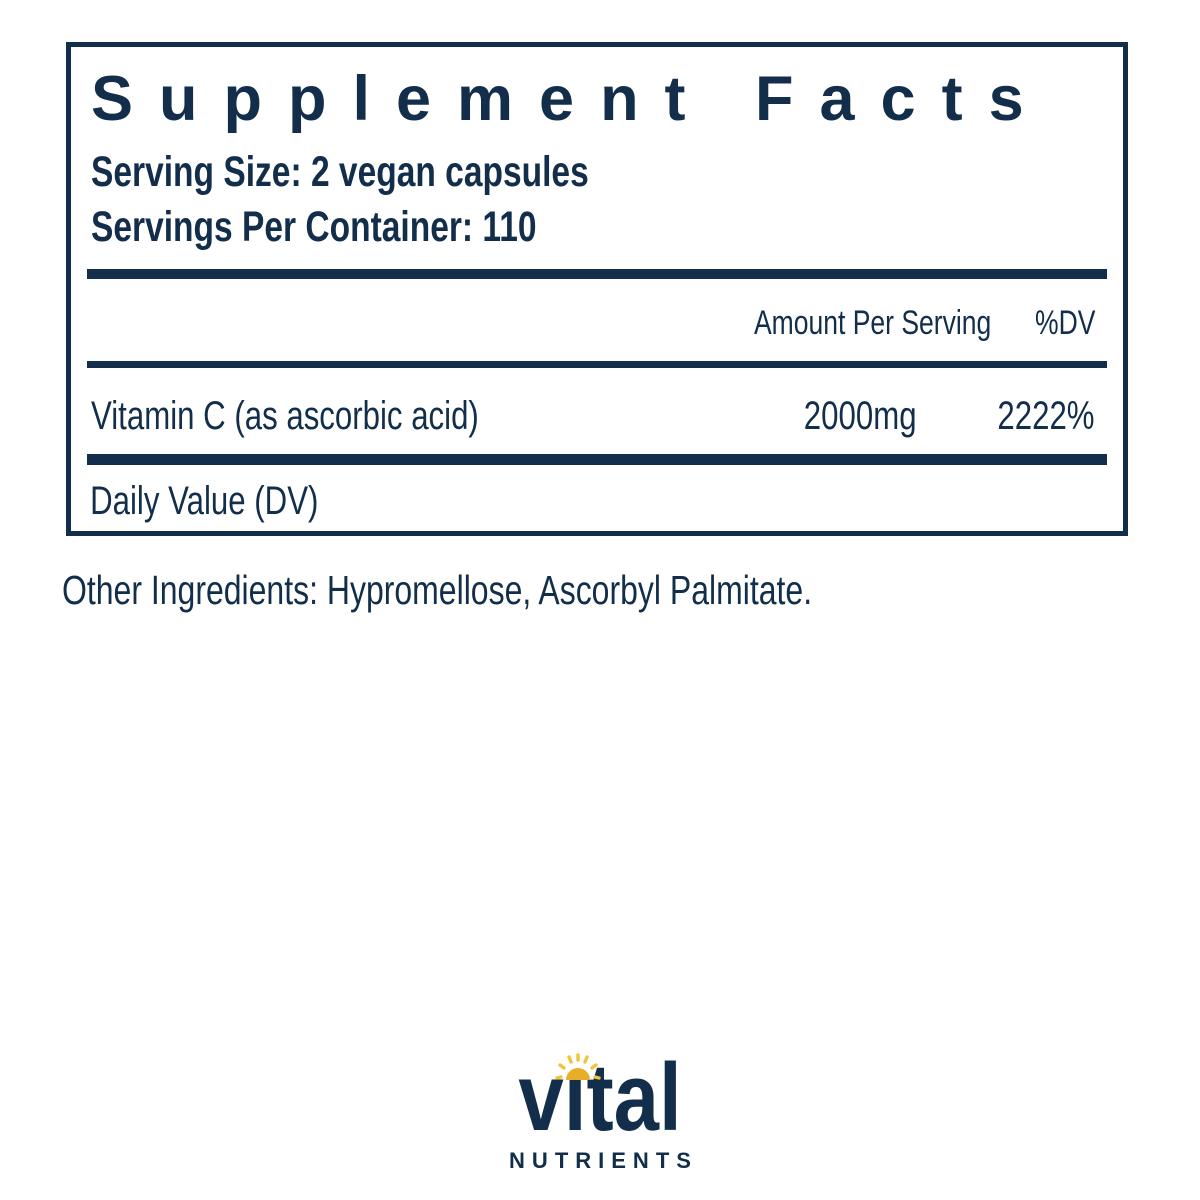  Describe the element at coordinates (314, 227) in the screenshot. I see `servings-per-container-text: Servings Per Container: 110` at that location.